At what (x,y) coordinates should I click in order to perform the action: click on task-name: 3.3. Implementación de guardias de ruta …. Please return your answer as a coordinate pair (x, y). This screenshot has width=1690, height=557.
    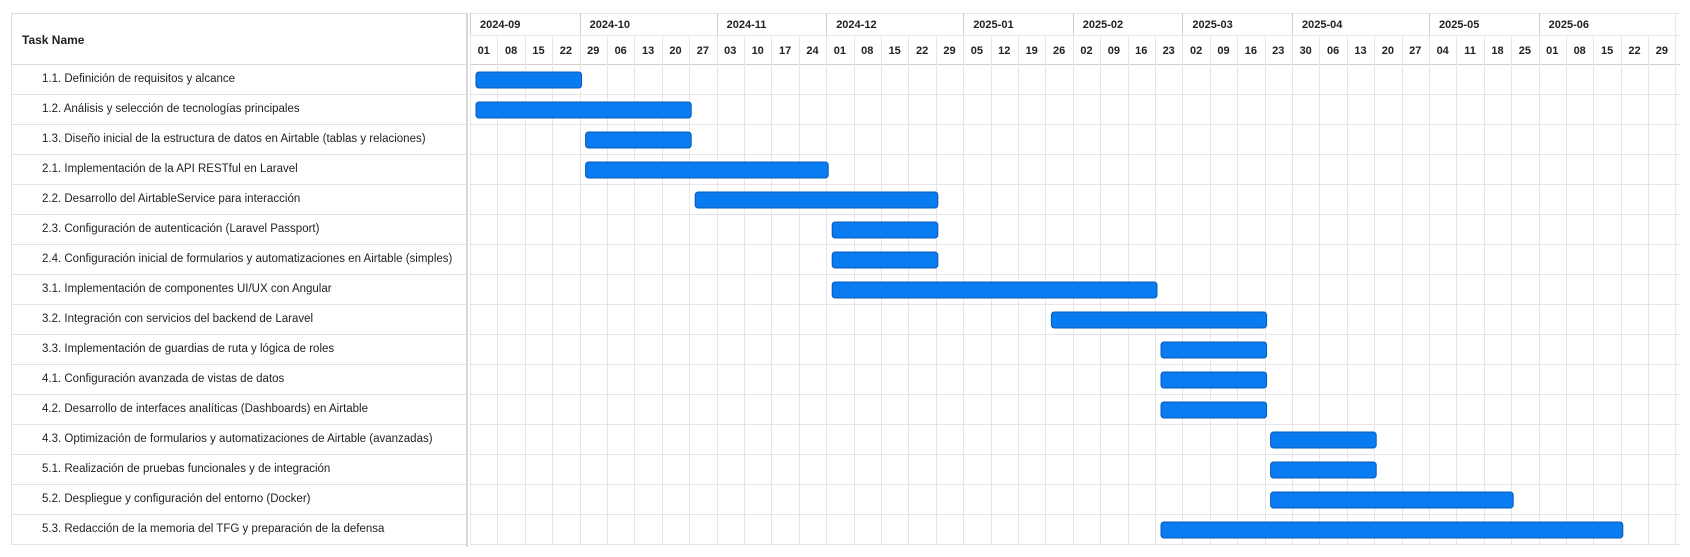
    Looking at the image, I should click on (188, 349).